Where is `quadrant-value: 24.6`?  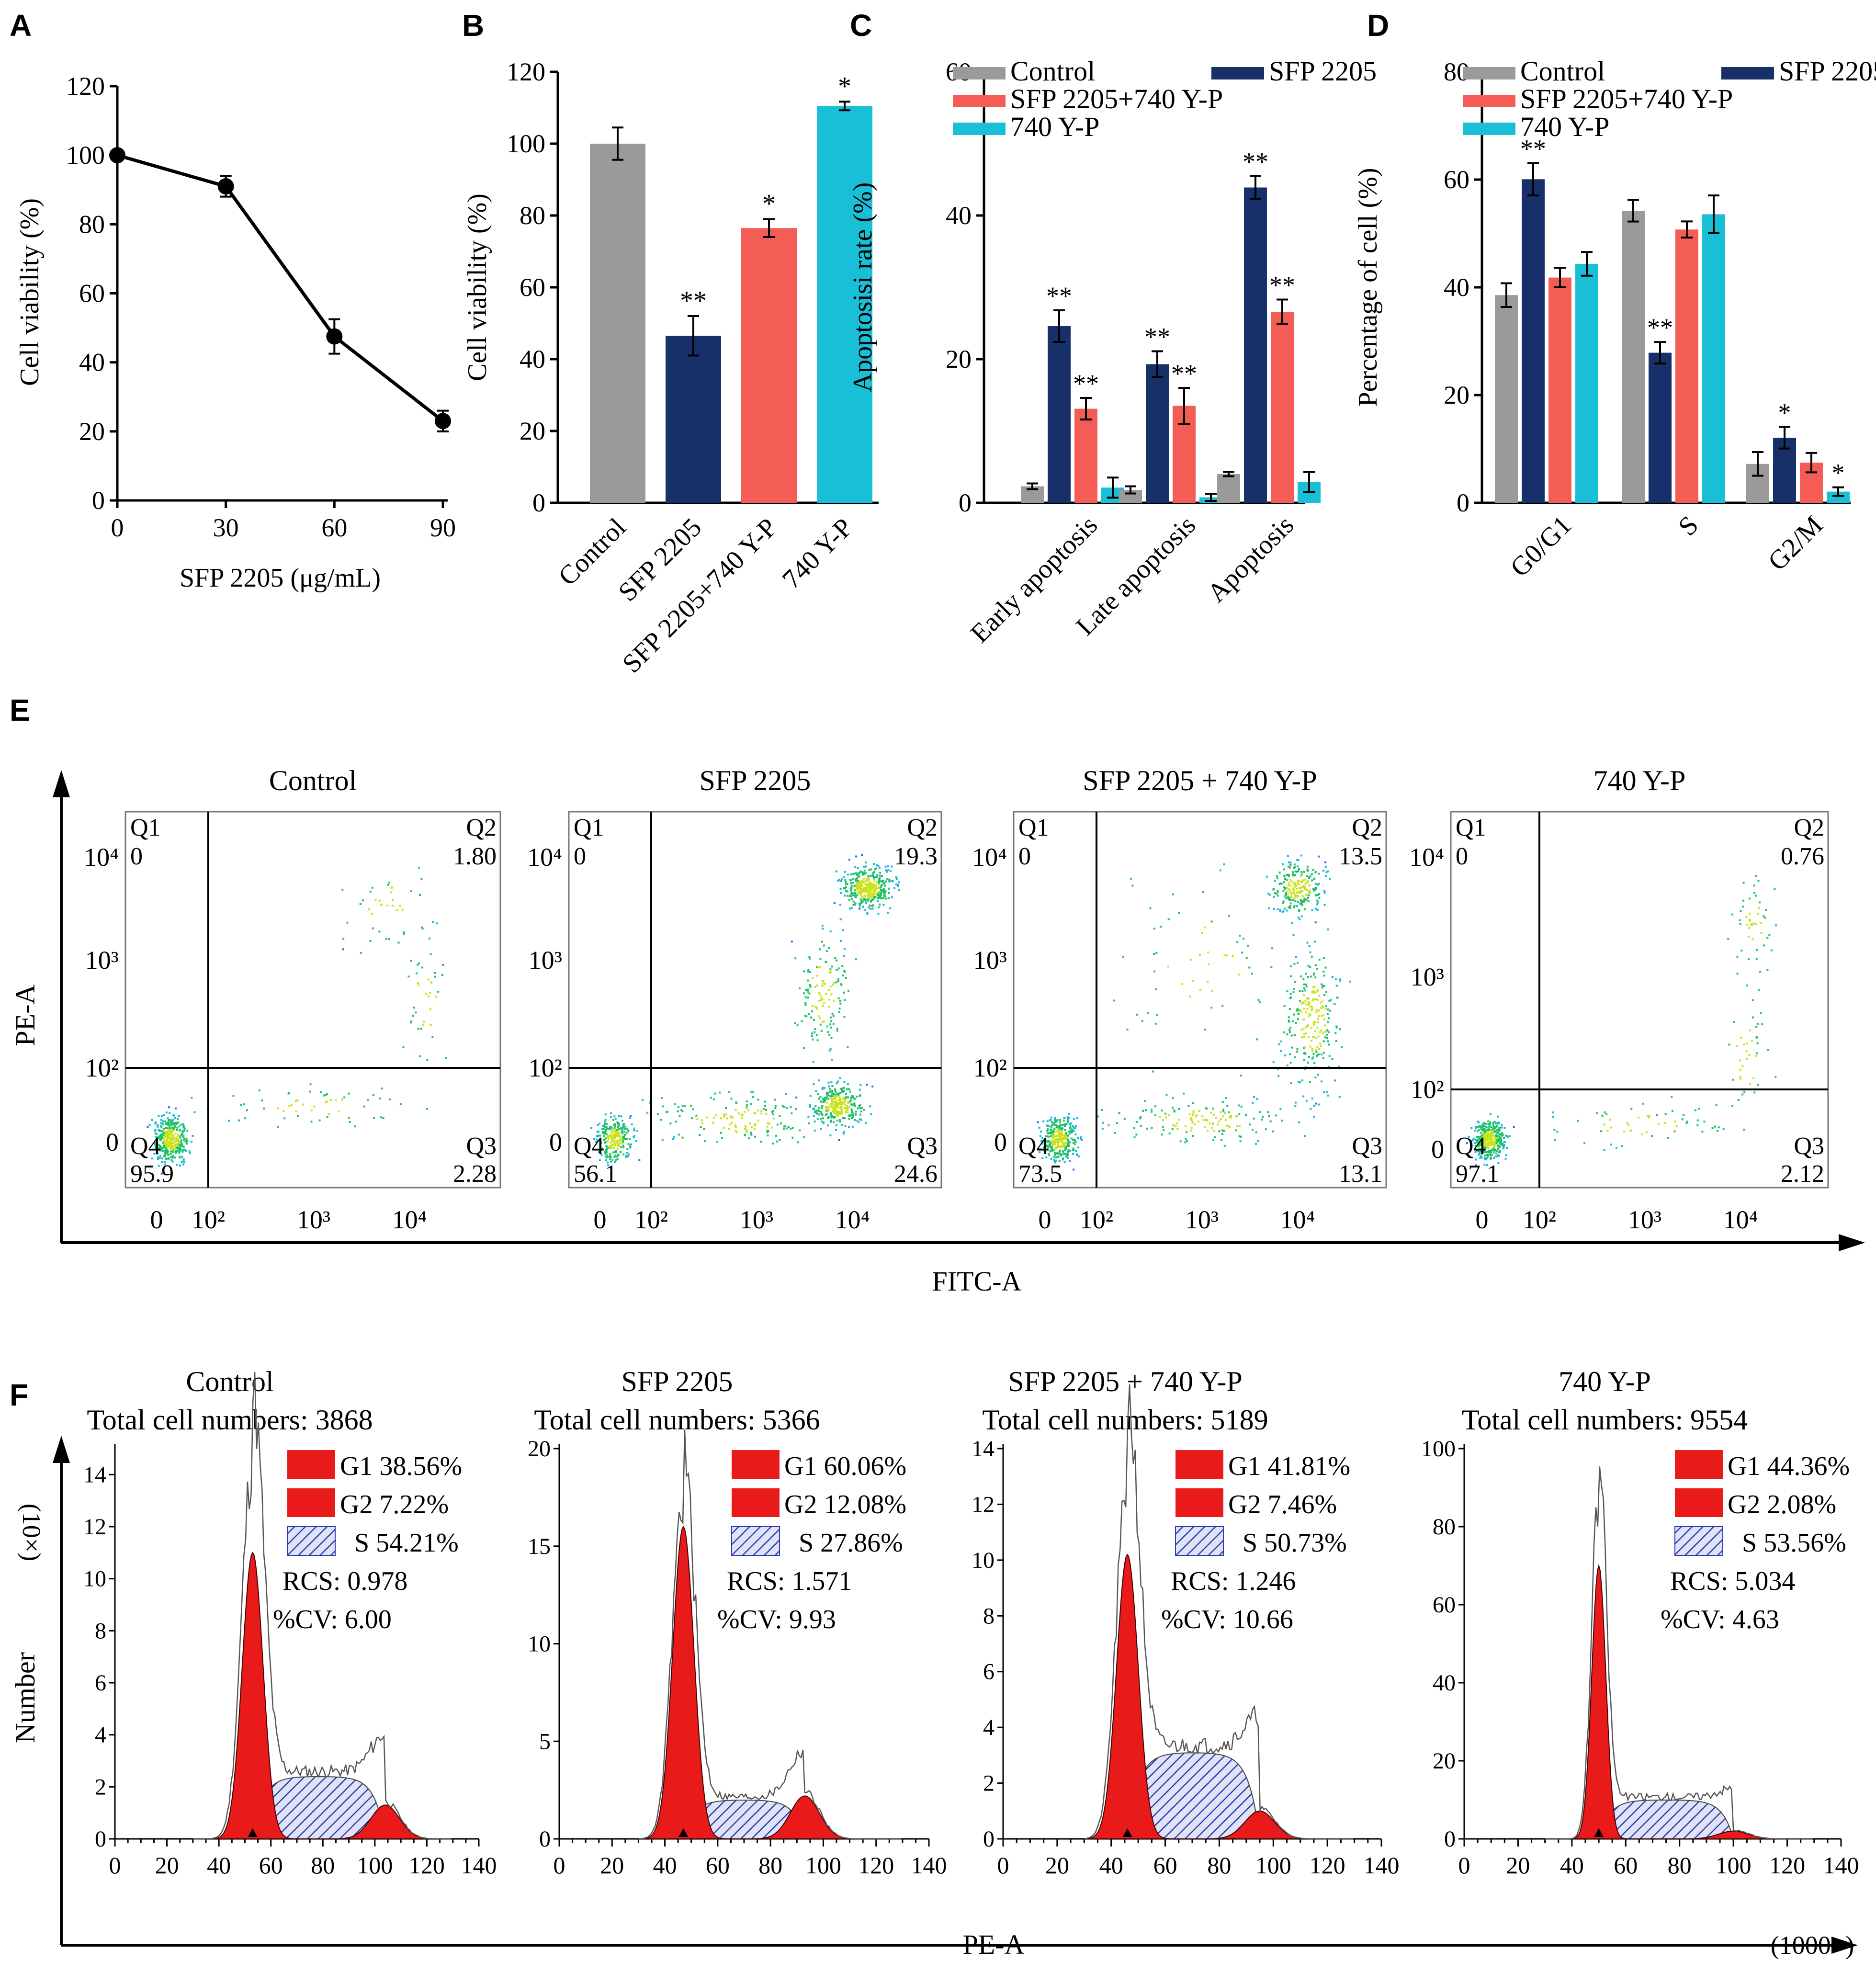
quadrant-value: 24.6 is located at coordinates (916, 1174).